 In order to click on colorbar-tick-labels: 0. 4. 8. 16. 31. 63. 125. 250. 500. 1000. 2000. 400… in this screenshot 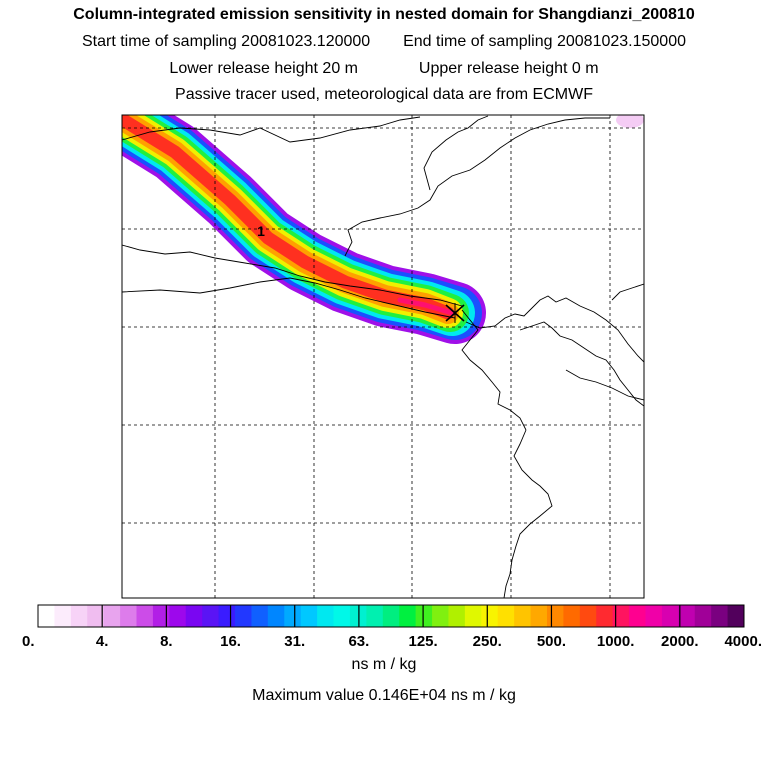, I will do `click(392, 641)`.